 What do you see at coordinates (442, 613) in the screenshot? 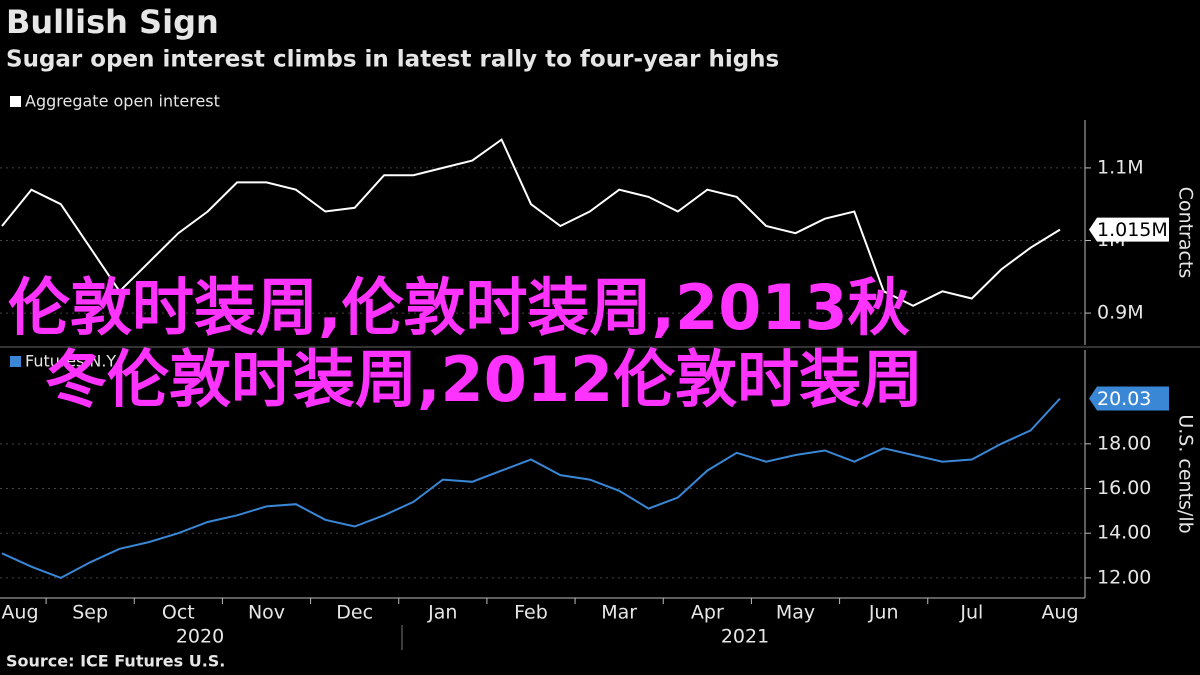
I see `x-tick-label: Jan` at bounding box center [442, 613].